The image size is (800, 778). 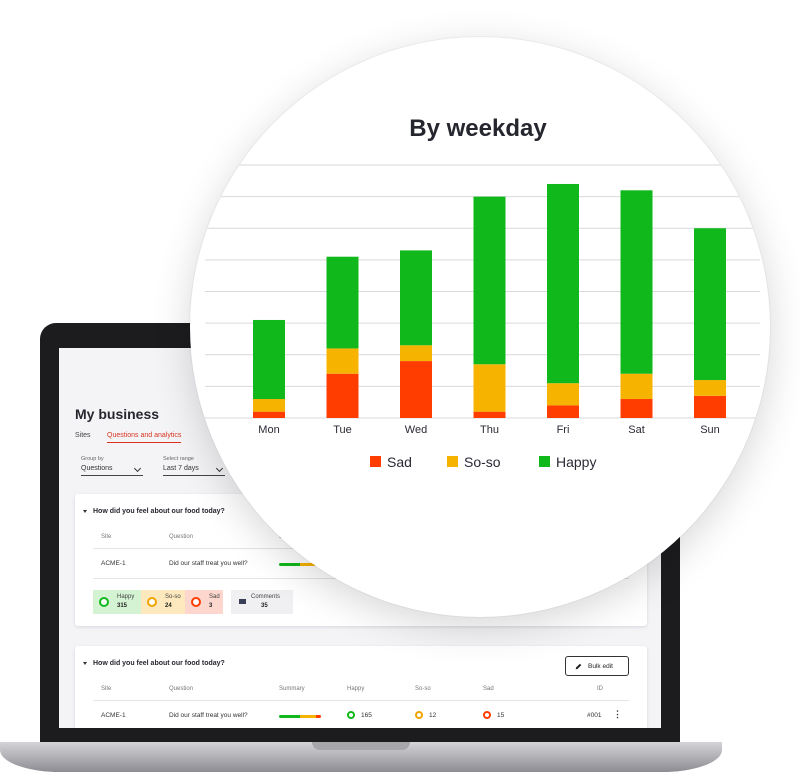 What do you see at coordinates (423, 689) in the screenshot?
I see `column-header-soso: So-so` at bounding box center [423, 689].